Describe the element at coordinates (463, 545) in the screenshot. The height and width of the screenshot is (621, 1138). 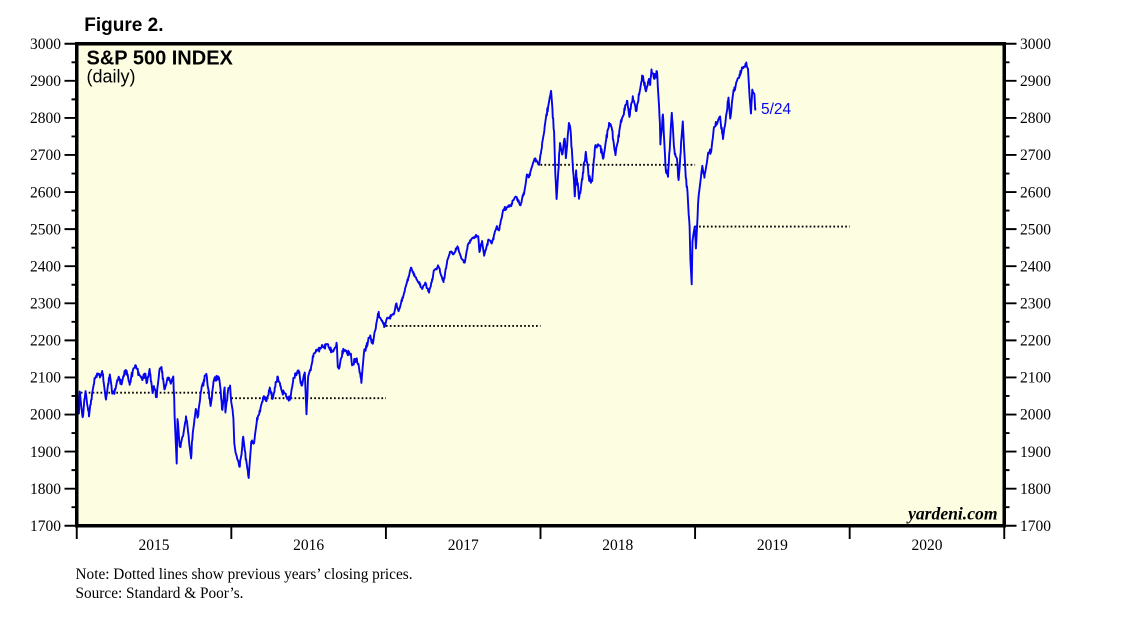
I see `svg-text: 2017` at that location.